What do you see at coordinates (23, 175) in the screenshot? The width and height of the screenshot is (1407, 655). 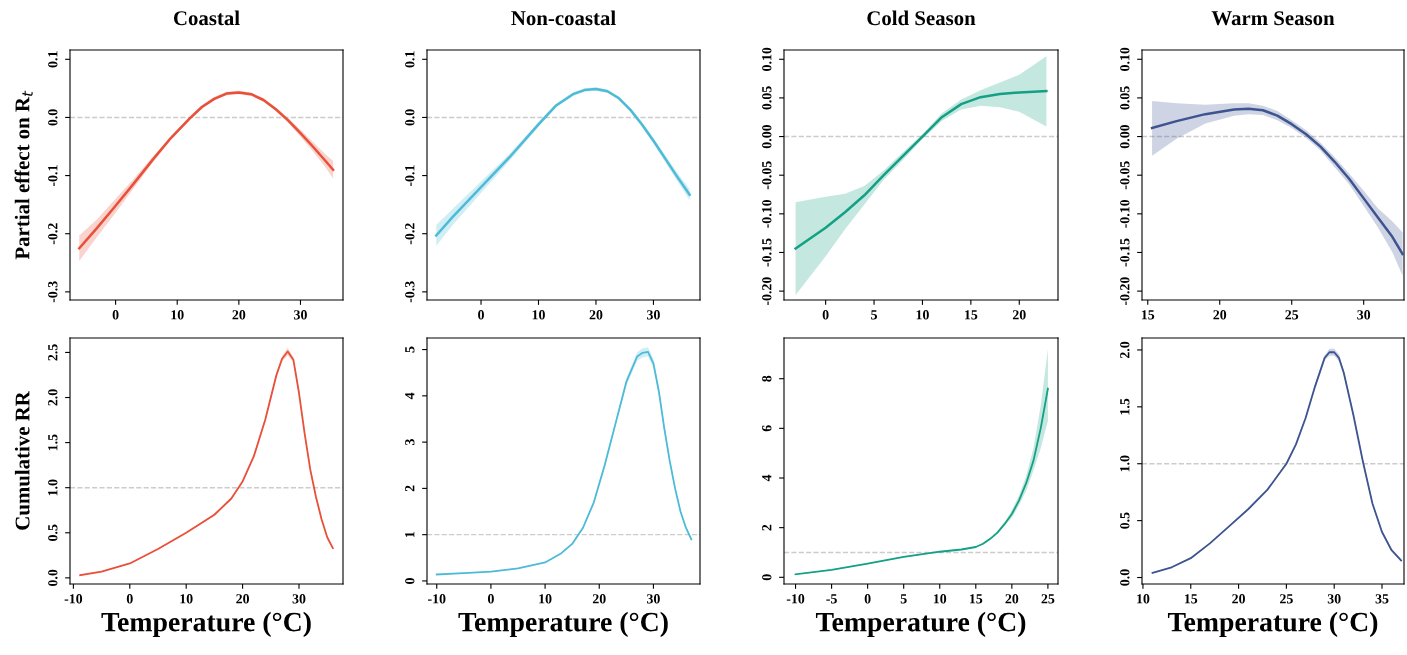 I see `y-axis-title: Partial effect on R$_{t}$` at bounding box center [23, 175].